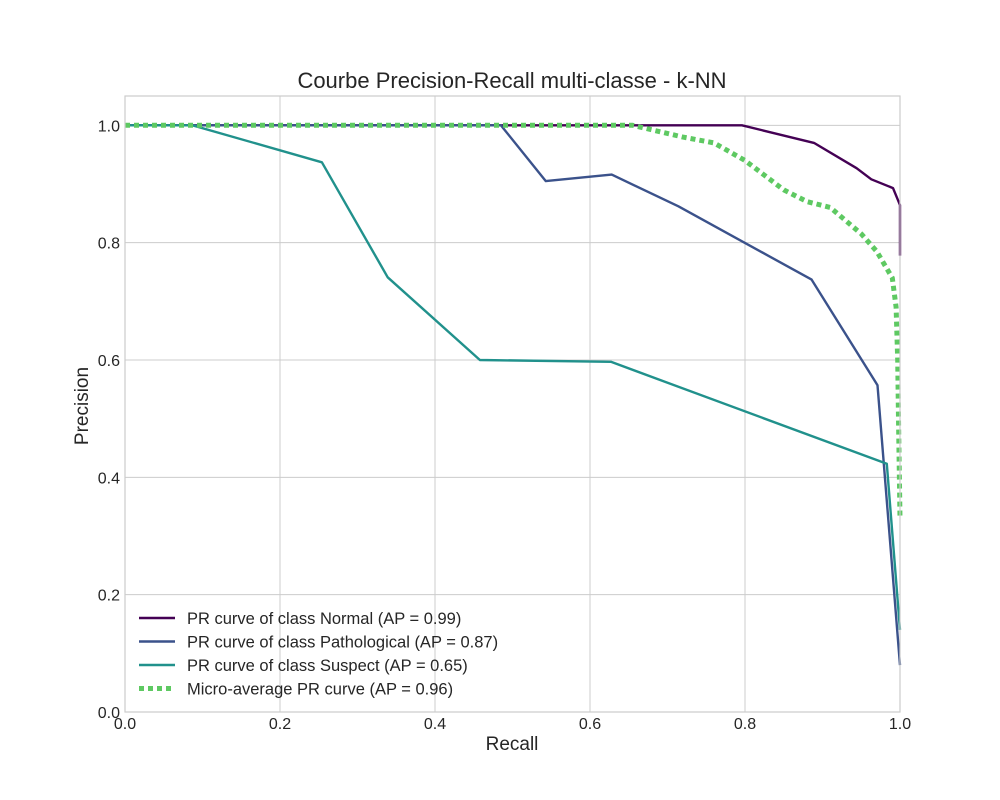 The height and width of the screenshot is (800, 1000). What do you see at coordinates (435, 724) in the screenshot?
I see `x-tick-label-2: 0.4` at bounding box center [435, 724].